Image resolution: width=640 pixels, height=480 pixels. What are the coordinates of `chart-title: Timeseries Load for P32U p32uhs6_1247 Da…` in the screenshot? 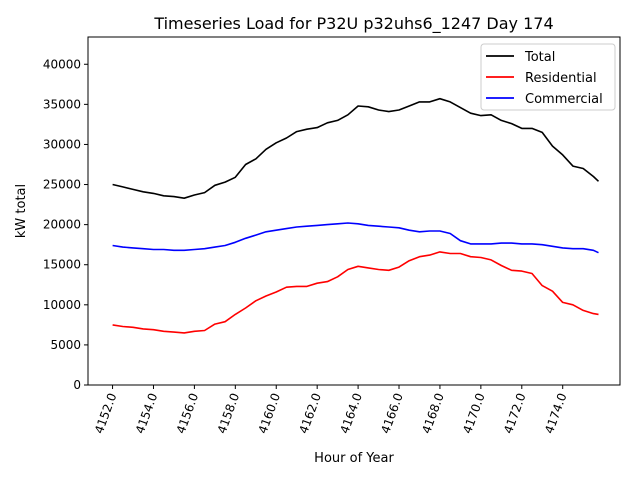 It's located at (353, 24).